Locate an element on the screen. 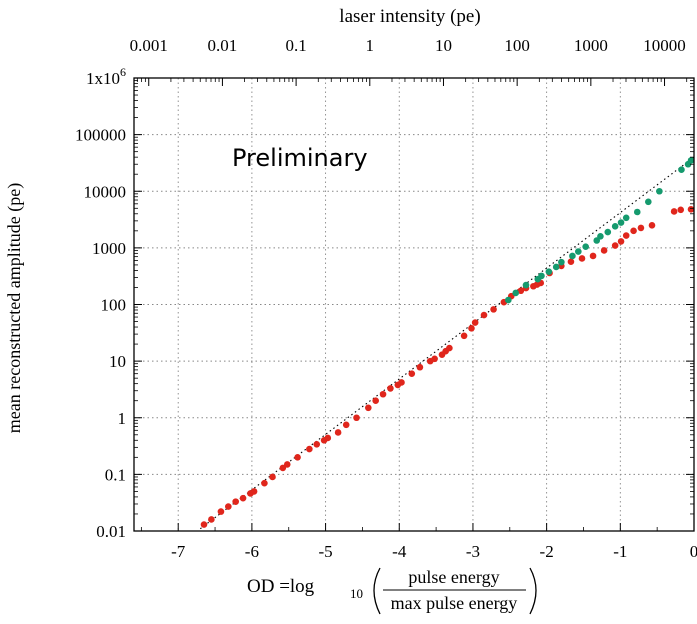 This screenshot has height=624, width=697. x2-tick-label: 0.01 is located at coordinates (223, 45).